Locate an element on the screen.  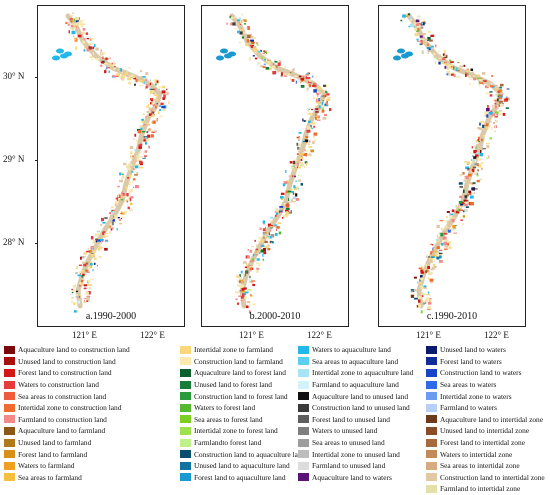
legend-label: Construction land to waters is located at coordinates (481, 373).